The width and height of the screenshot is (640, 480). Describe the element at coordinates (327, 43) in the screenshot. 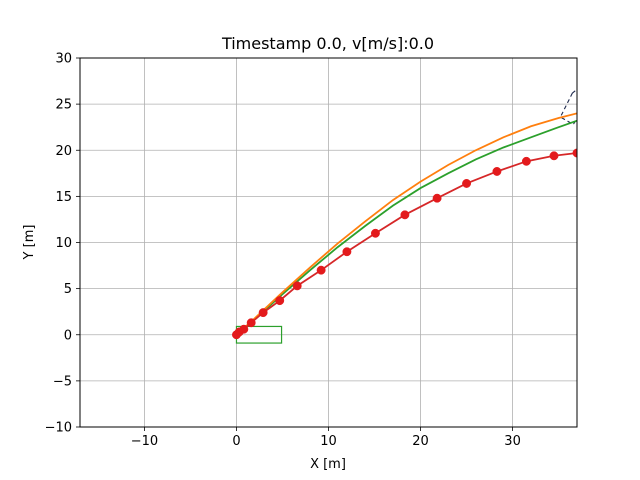

I see `chart-title: Timestamp 0.0, v[m/s]:0.0` at that location.